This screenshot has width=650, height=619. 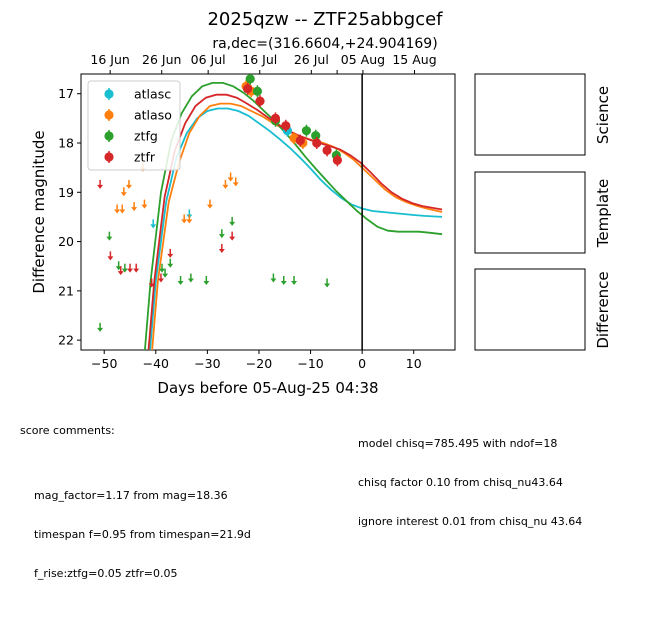 What do you see at coordinates (603, 309) in the screenshot?
I see `stamp-panel-label: Difference` at bounding box center [603, 309].